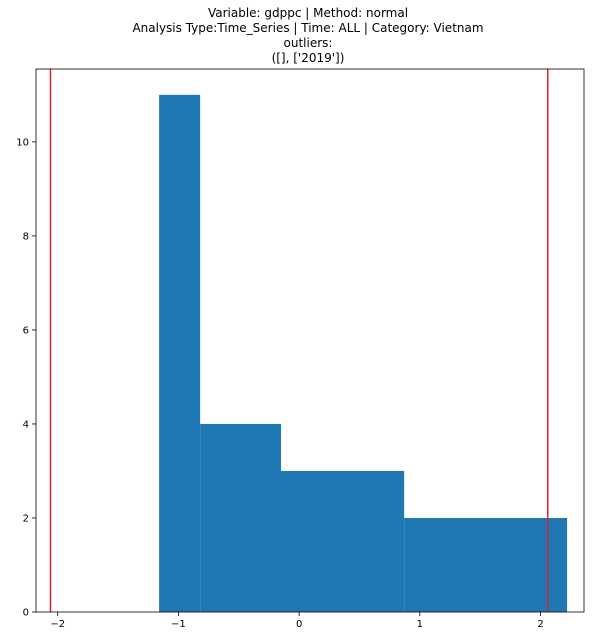 The width and height of the screenshot is (592, 635). I want to click on x-tick-label: −1, so click(178, 624).